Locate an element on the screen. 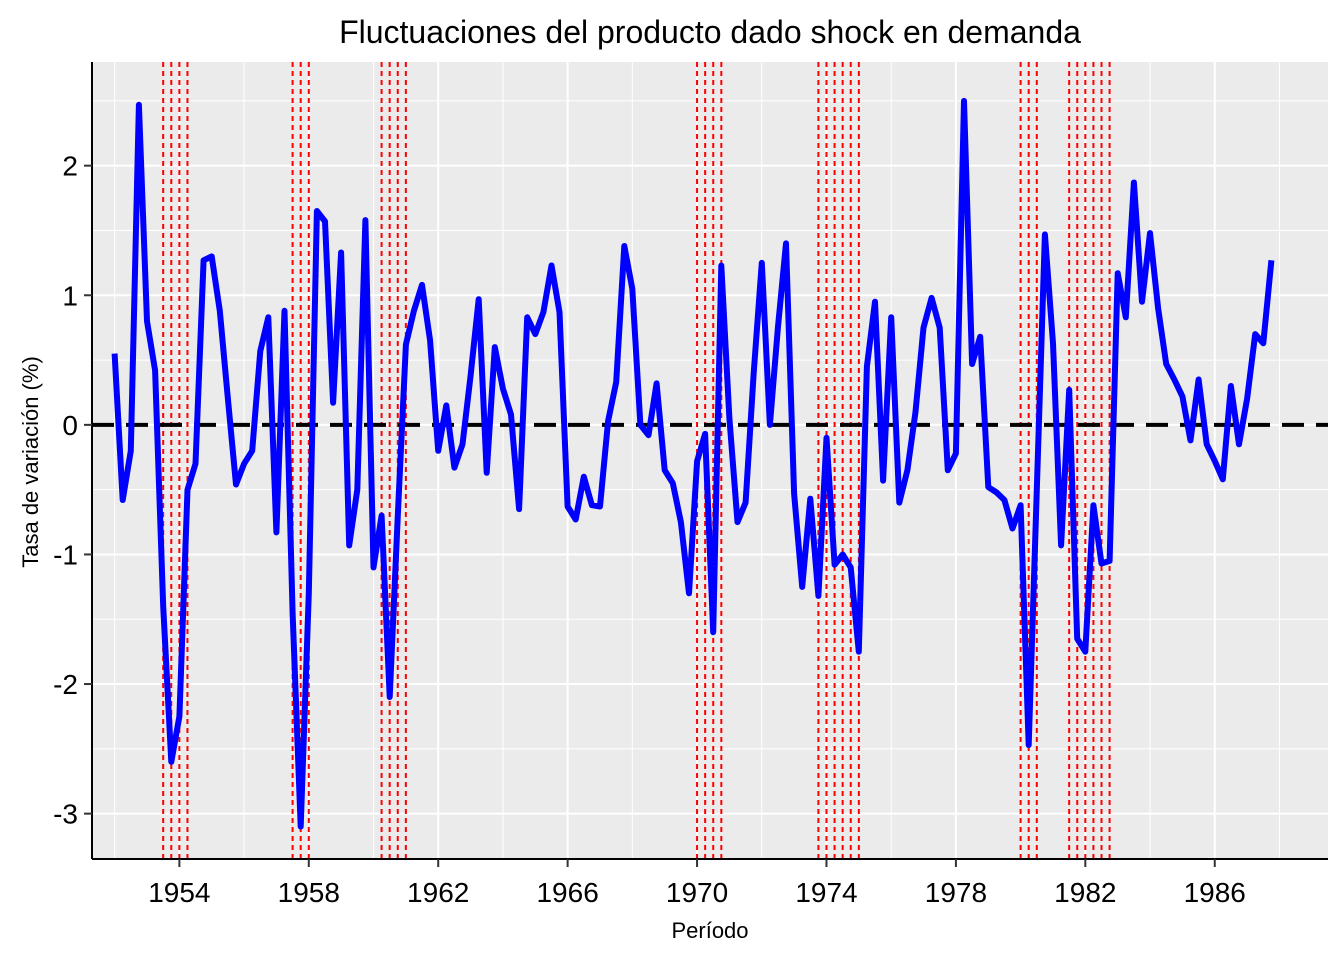  y-tick-label: -1 is located at coordinates (65, 554).